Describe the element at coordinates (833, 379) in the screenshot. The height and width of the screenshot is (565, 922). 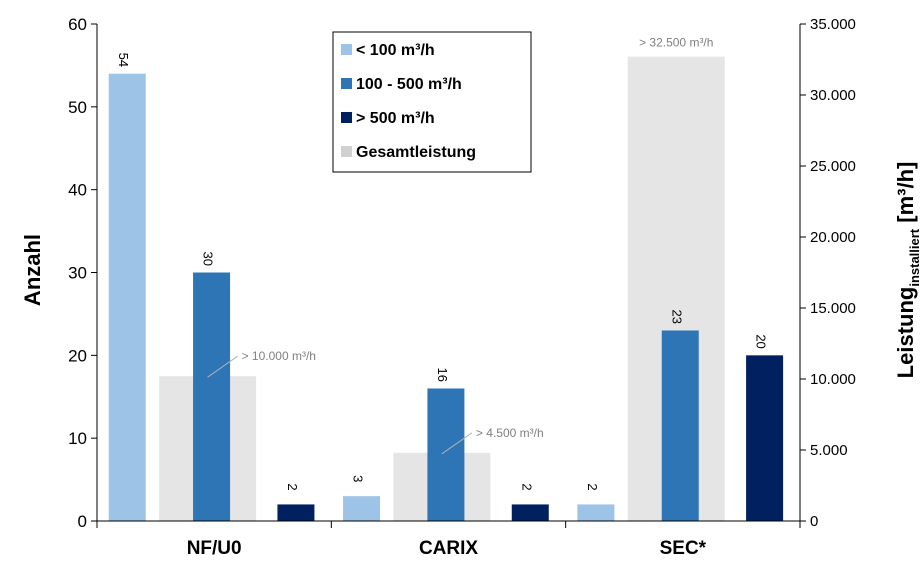
I see `y2-tick-label-10-000: 10.000` at that location.